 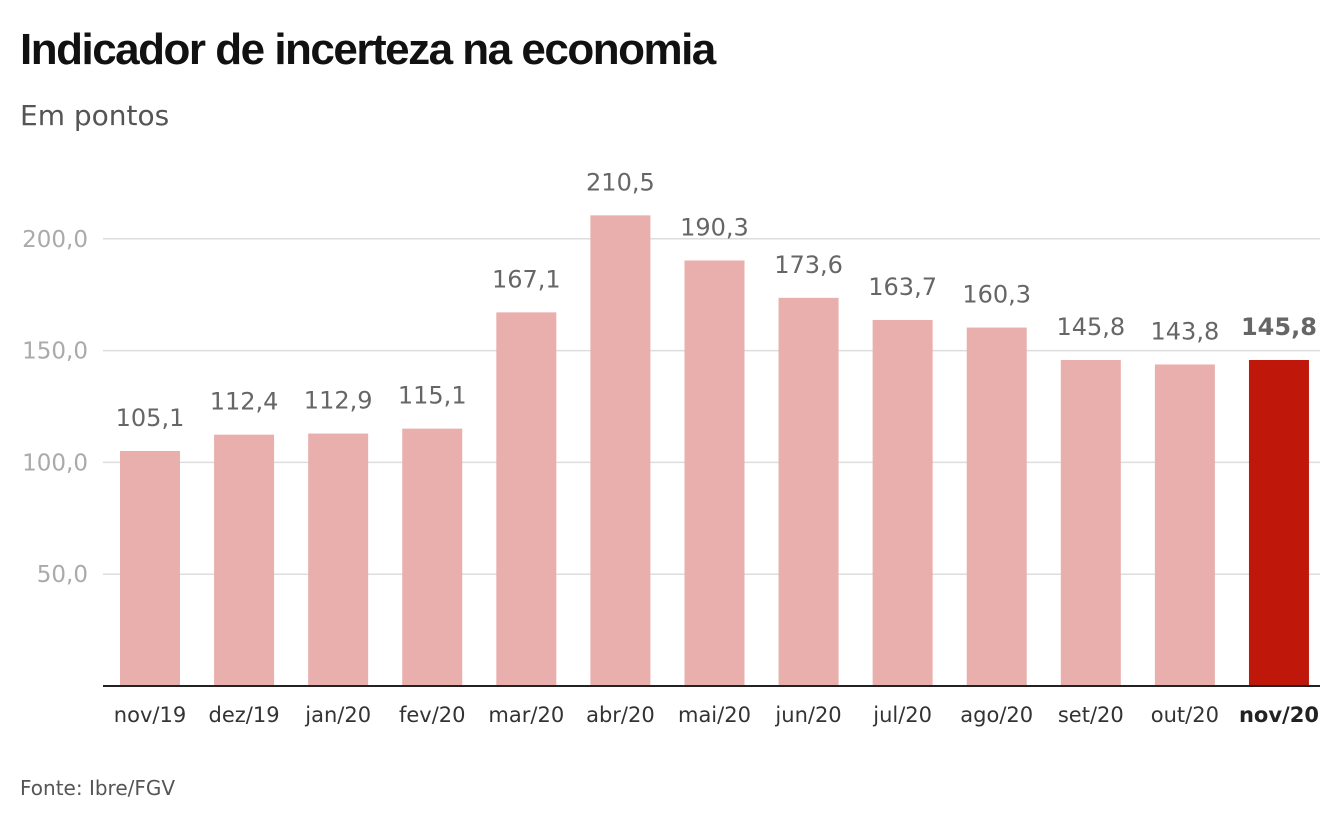 What do you see at coordinates (244, 402) in the screenshot?
I see `data-label: 112,4` at bounding box center [244, 402].